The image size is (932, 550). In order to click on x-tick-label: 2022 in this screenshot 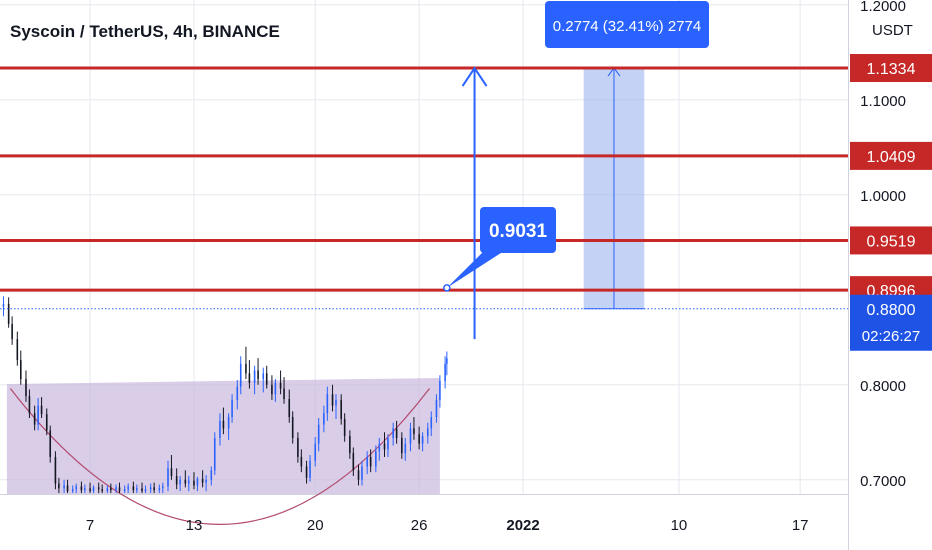, I will do `click(522, 525)`.